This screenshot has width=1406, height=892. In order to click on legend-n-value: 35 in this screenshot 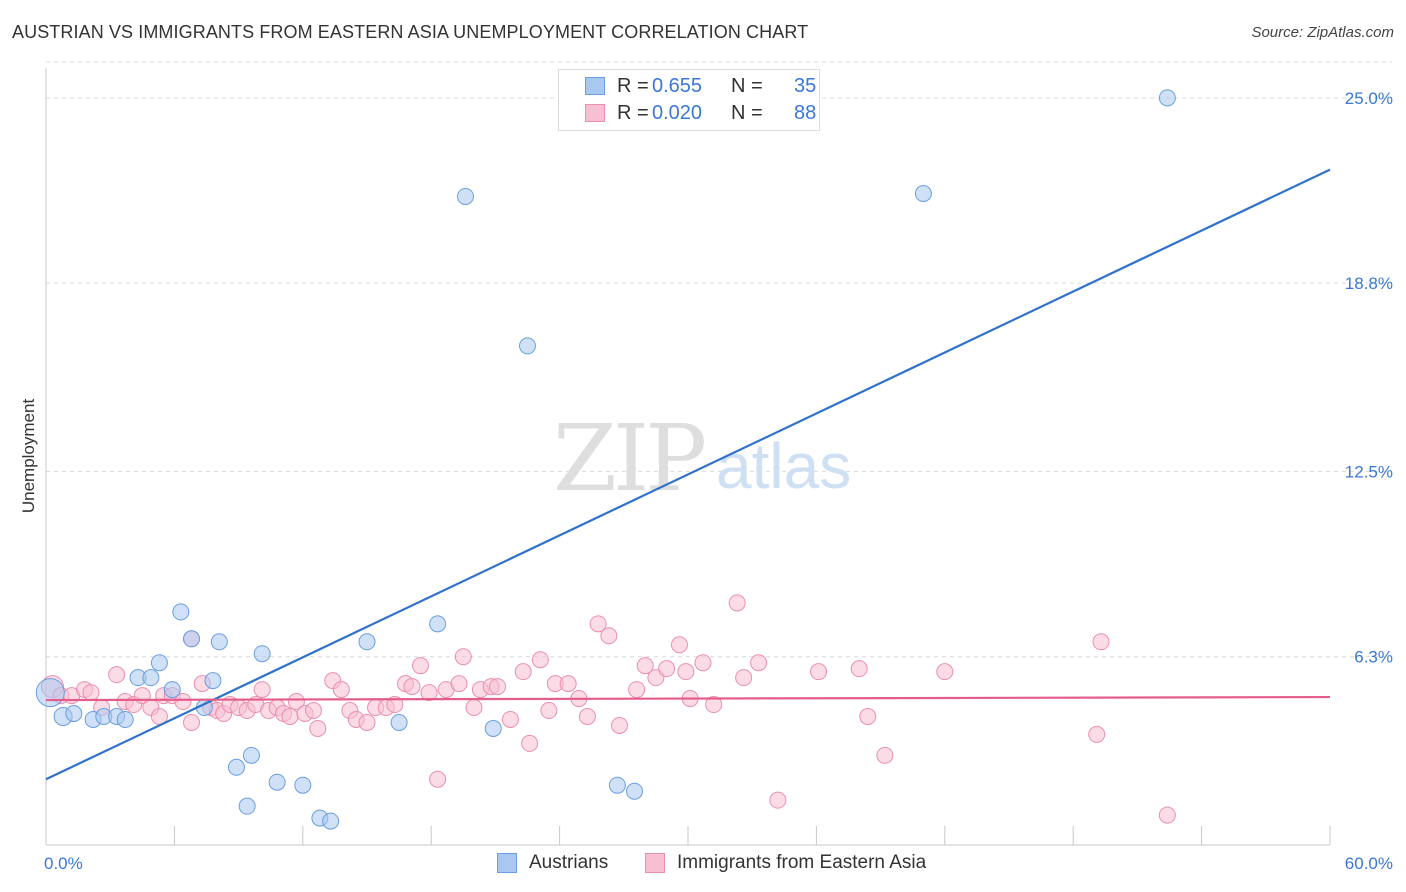, I will do `click(805, 86)`.